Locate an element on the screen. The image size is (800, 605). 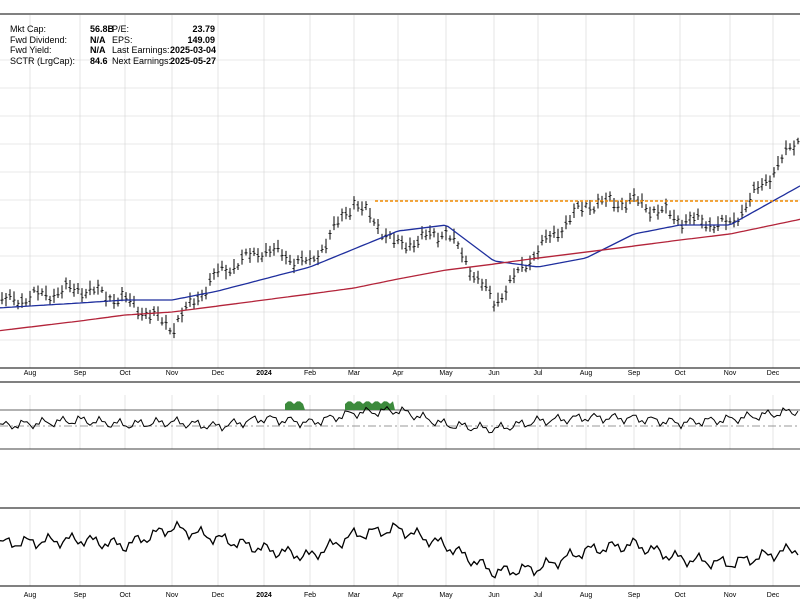
info-value: 149.09 is located at coordinates (201, 39).